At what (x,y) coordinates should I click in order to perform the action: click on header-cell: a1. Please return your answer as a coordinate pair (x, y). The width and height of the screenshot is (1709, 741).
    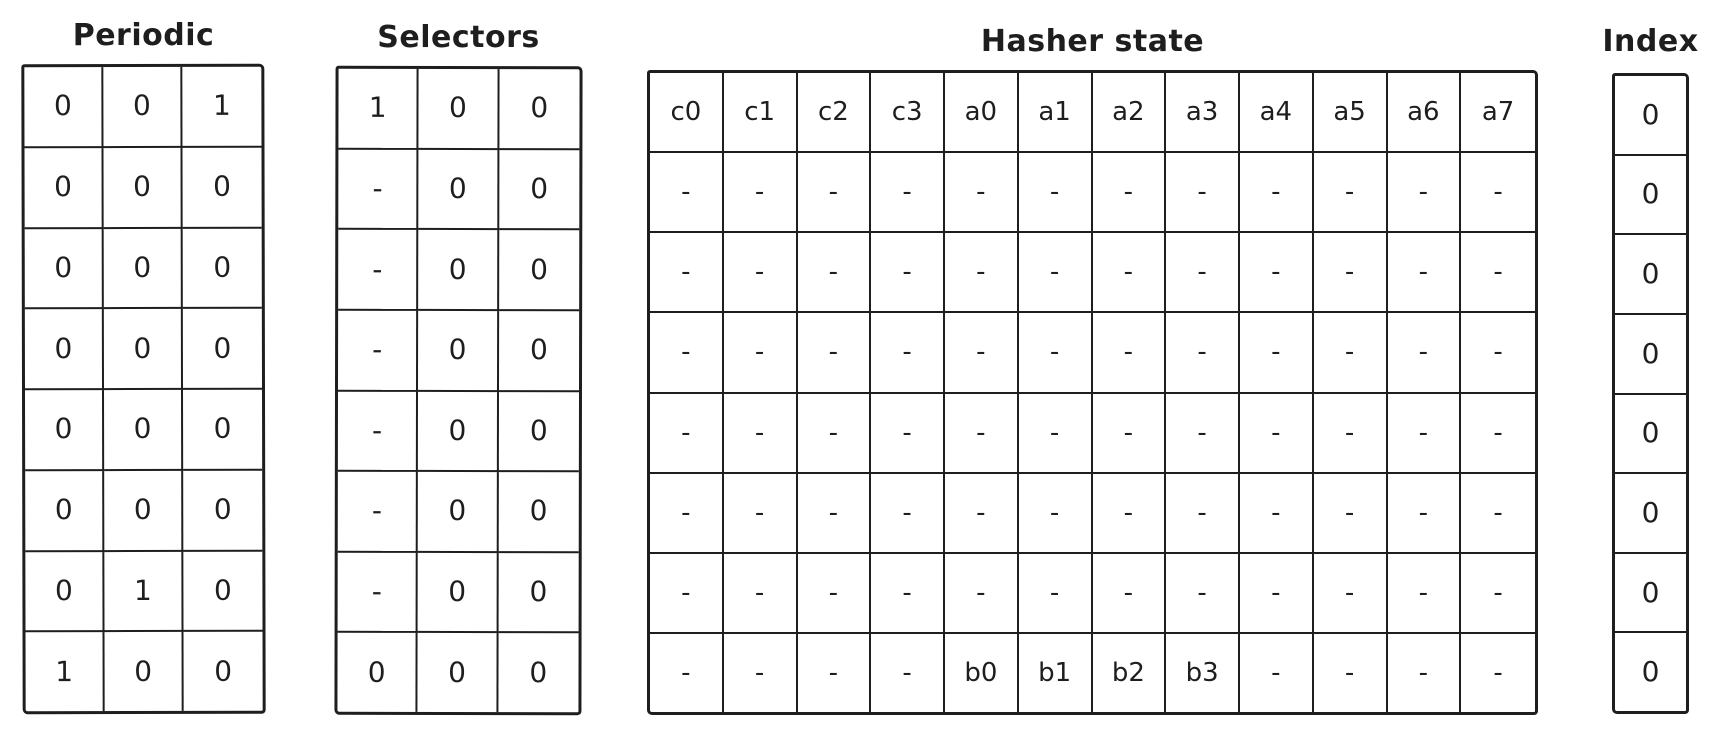
    Looking at the image, I should click on (1055, 113).